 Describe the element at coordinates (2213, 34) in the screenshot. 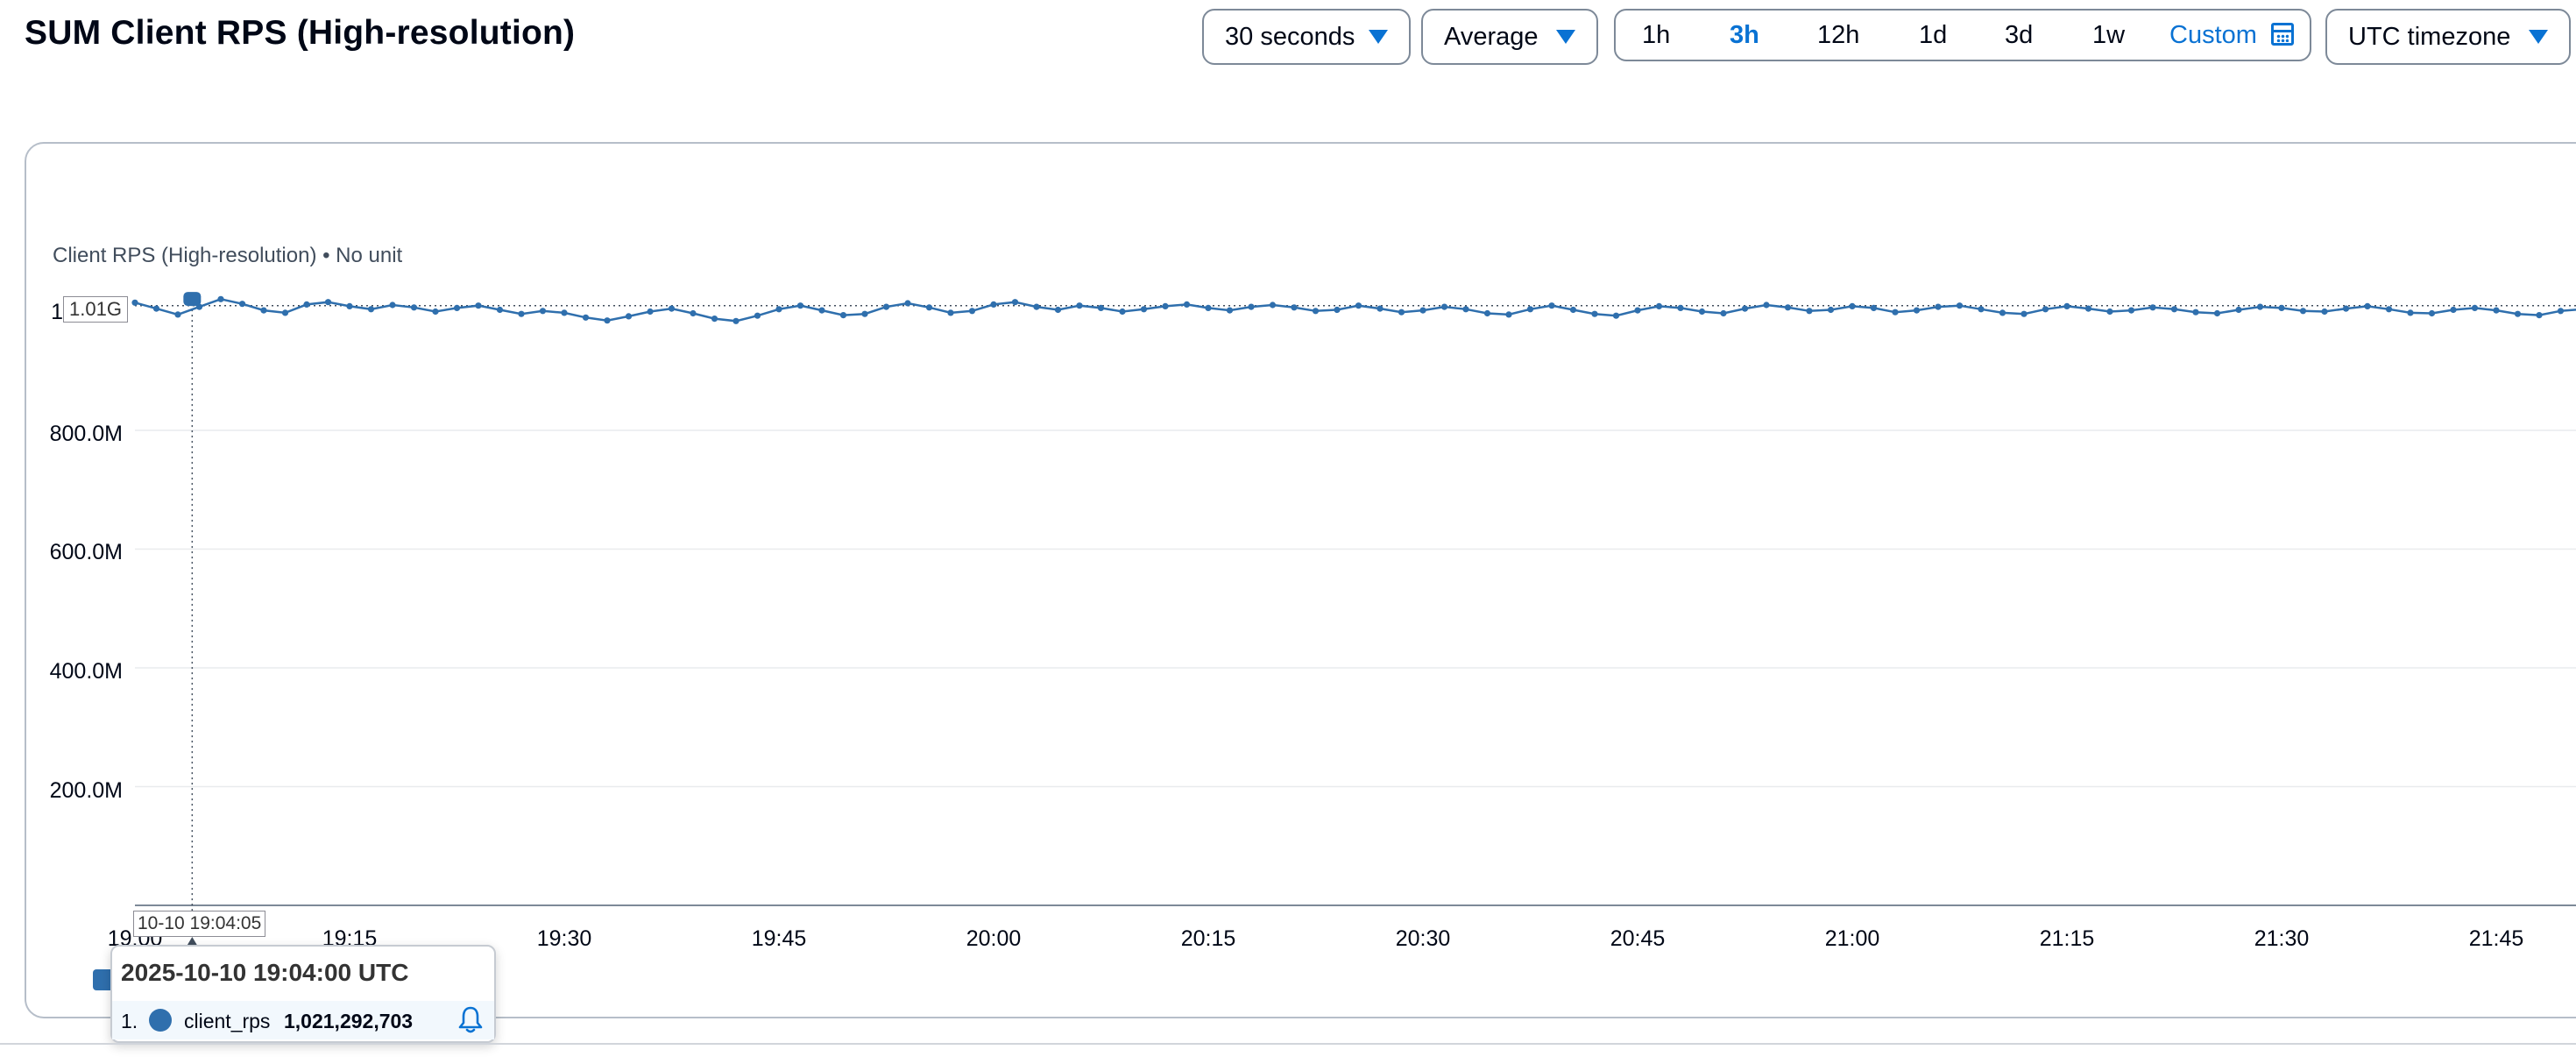

I see `range-custom-button: Custom` at that location.